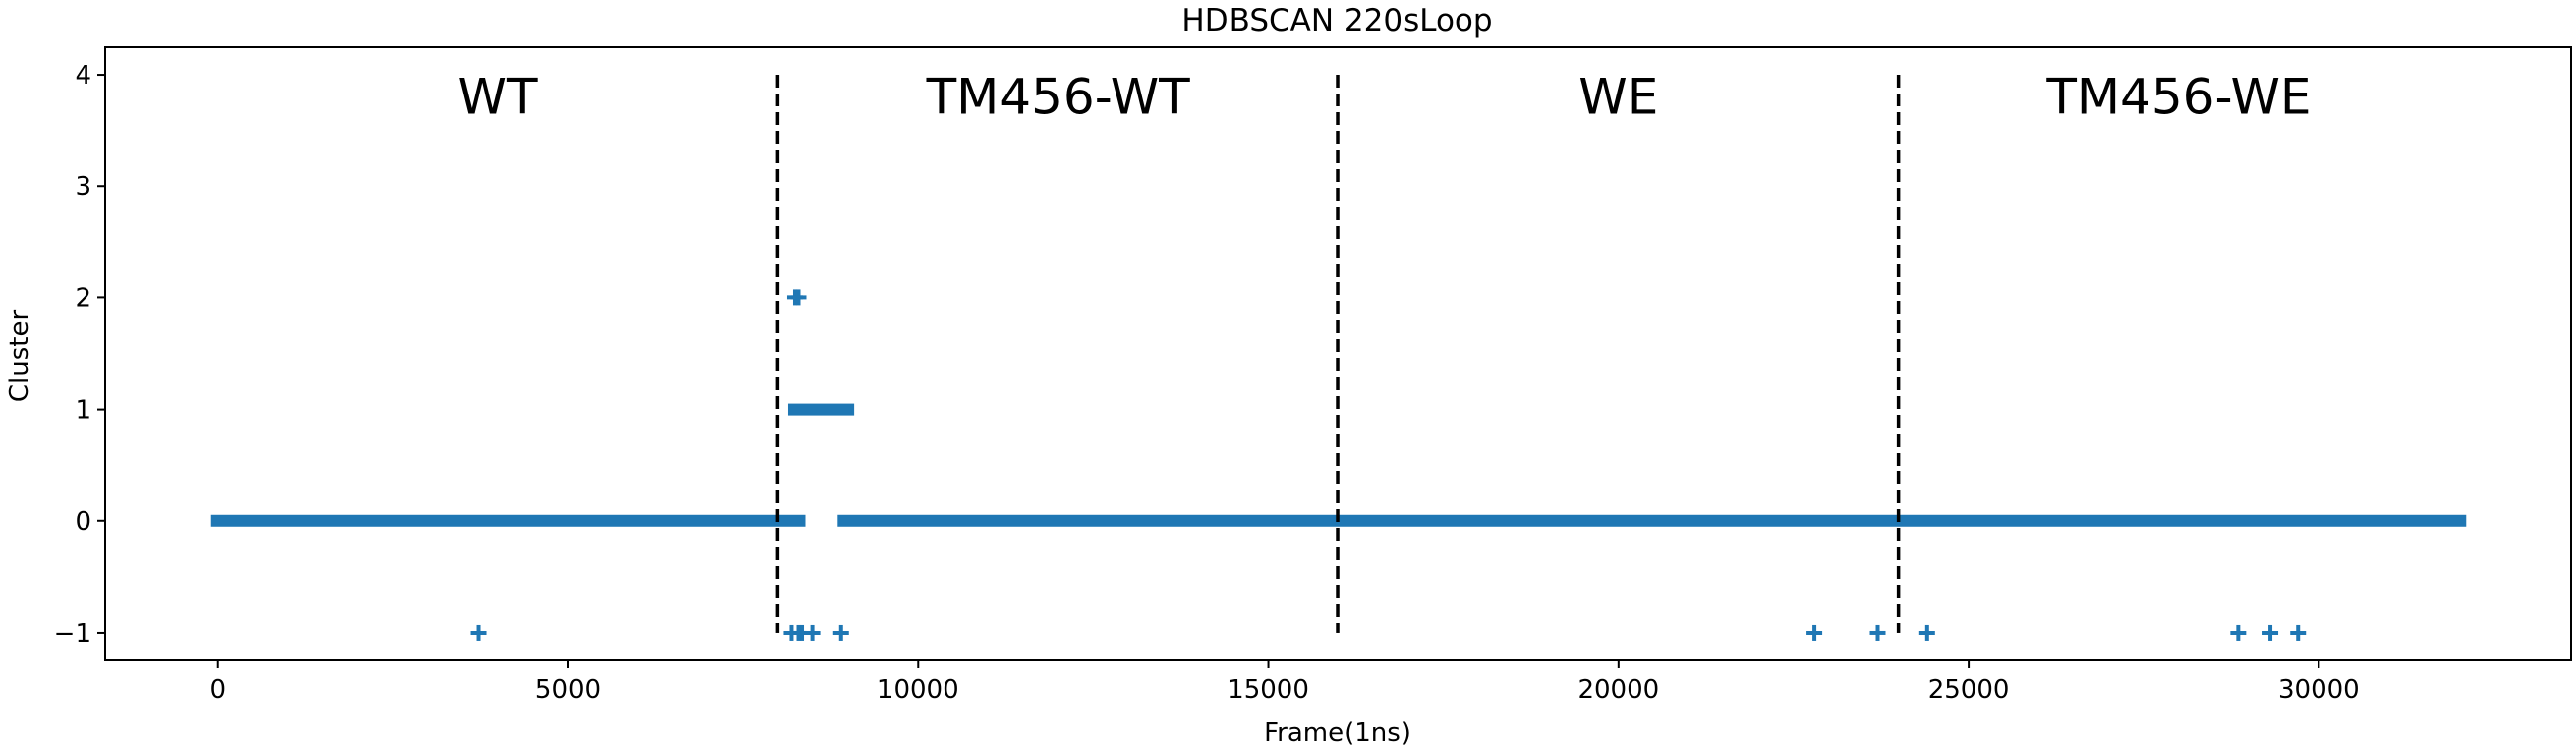 The height and width of the screenshot is (753, 2576). What do you see at coordinates (83, 76) in the screenshot?
I see `y-tick-label: 4` at bounding box center [83, 76].